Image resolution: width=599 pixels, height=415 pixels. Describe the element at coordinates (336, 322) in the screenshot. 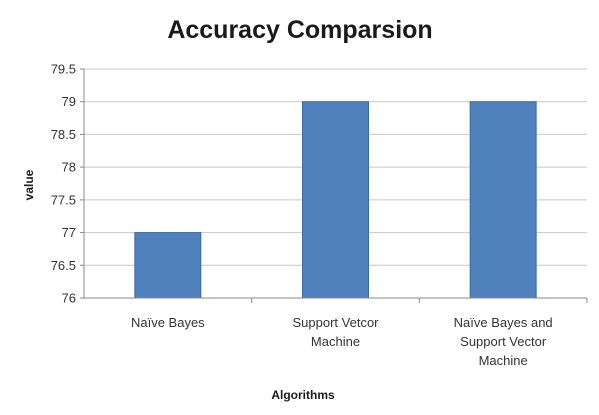

I see `x-category-label: Support Vetcor` at that location.